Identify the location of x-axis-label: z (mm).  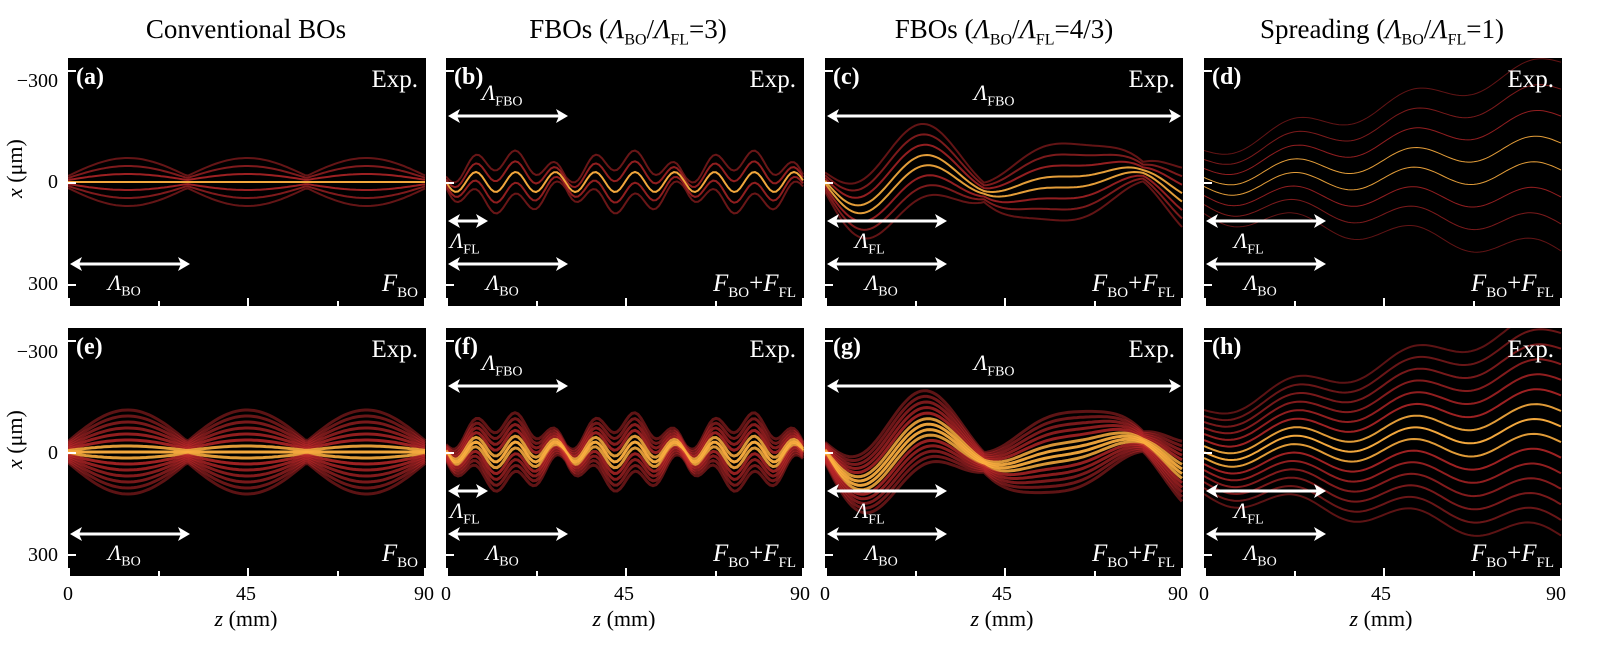
(1381, 618).